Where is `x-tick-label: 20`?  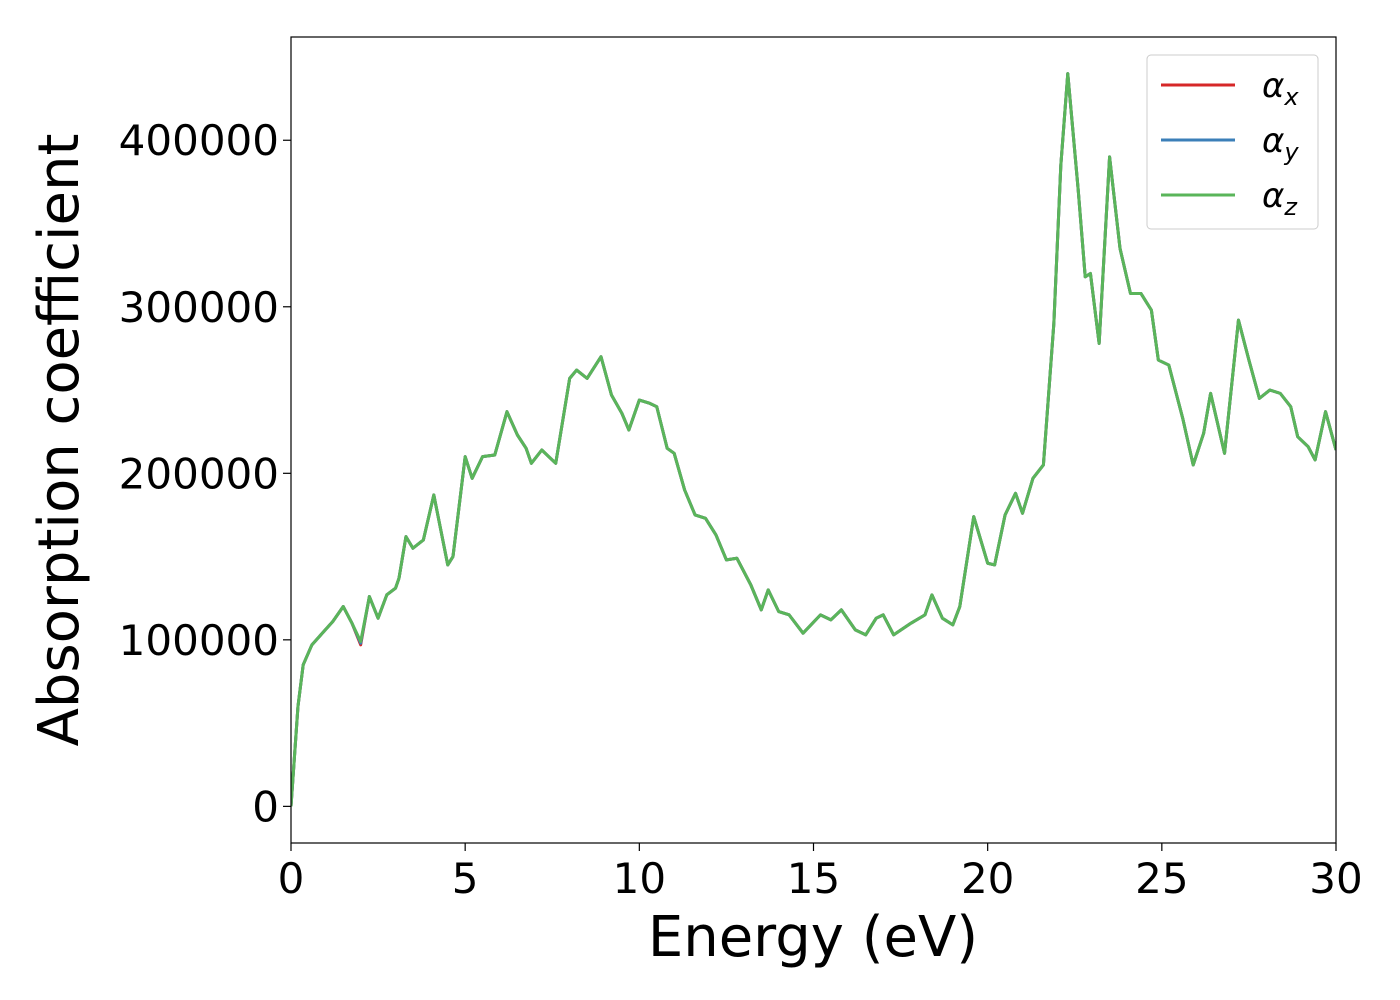 x-tick-label: 20 is located at coordinates (987, 878).